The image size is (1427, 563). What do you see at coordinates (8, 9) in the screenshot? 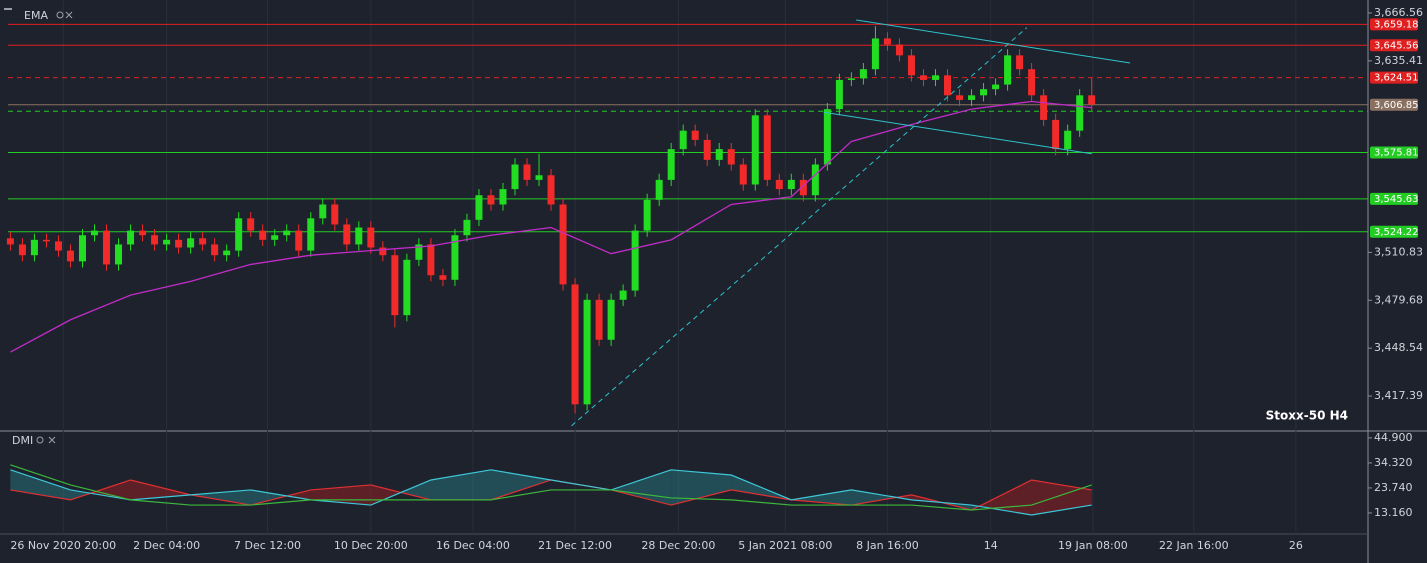
I see `collapse-icon` at bounding box center [8, 9].